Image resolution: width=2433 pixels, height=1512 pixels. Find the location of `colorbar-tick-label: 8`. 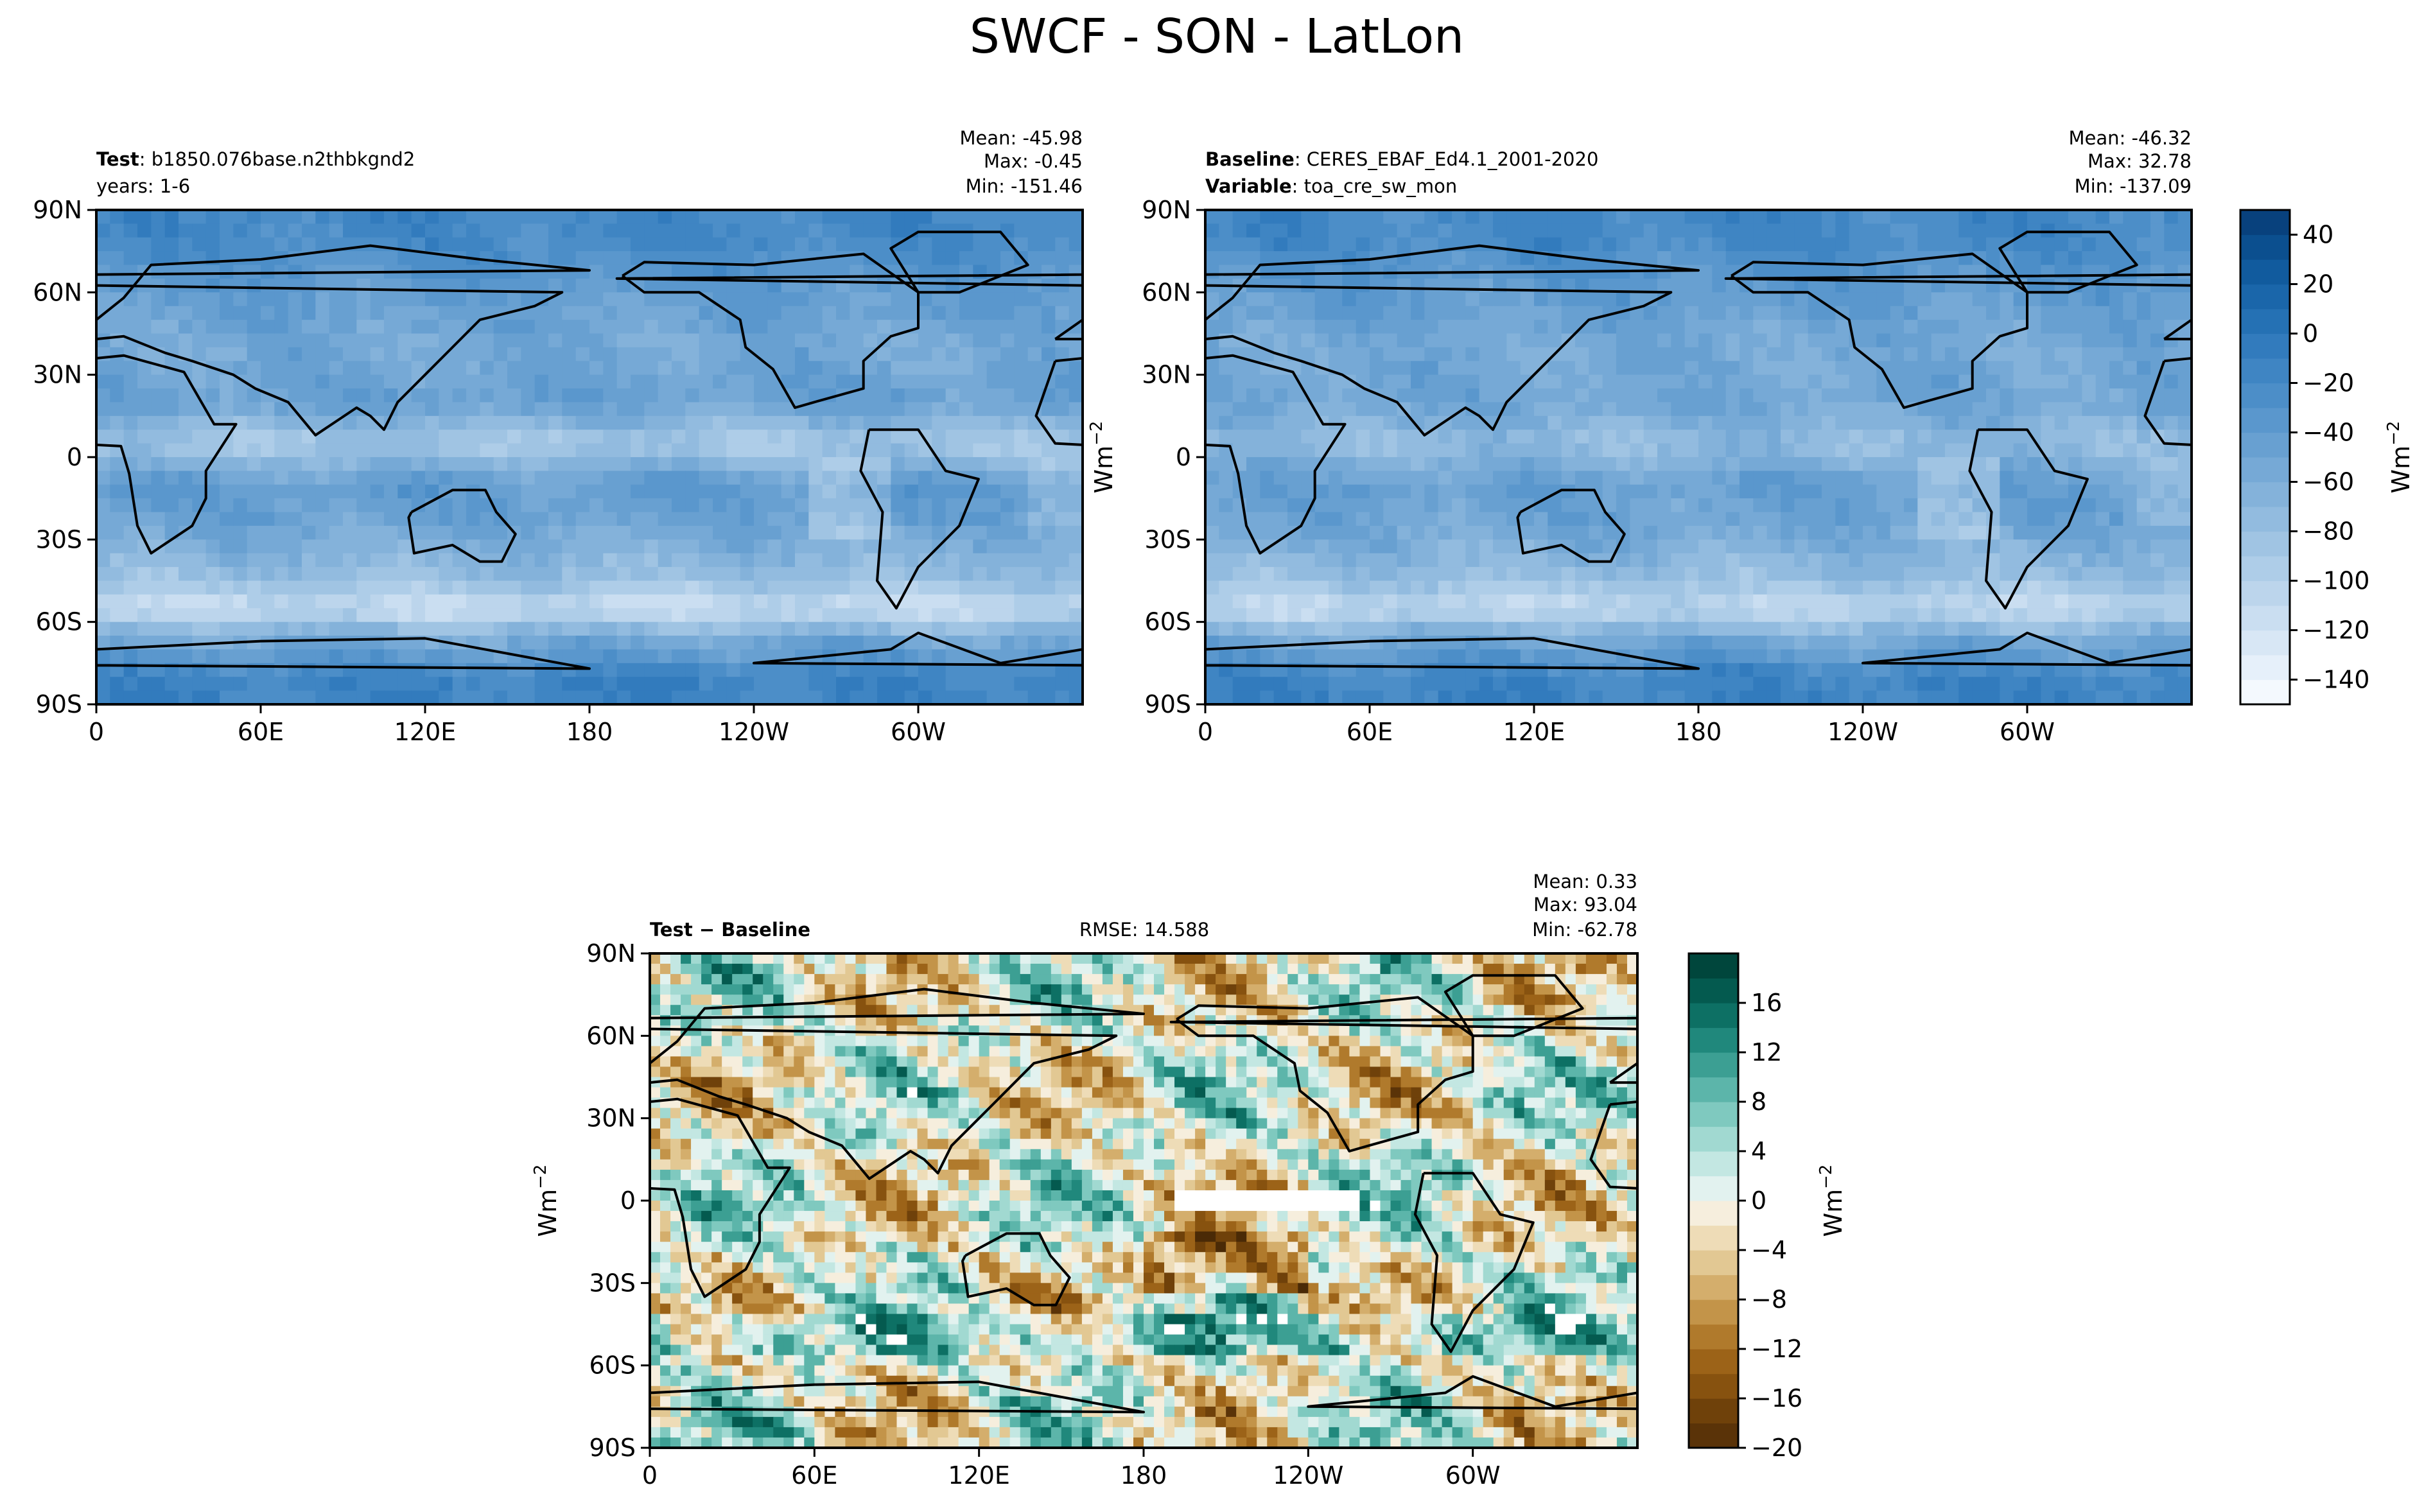

colorbar-tick-label: 8 is located at coordinates (1758, 1102).